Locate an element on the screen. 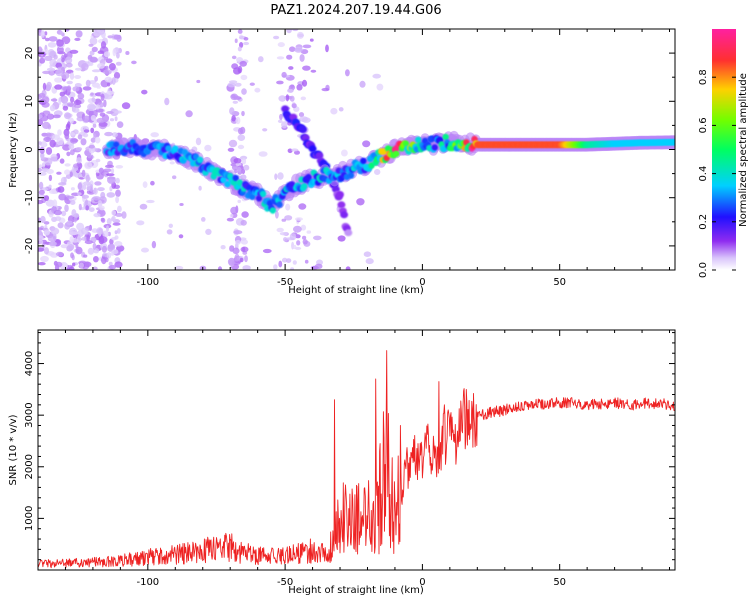 This screenshot has height=600, width=750. snr-y-tick-label: 1000 is located at coordinates (29, 518).